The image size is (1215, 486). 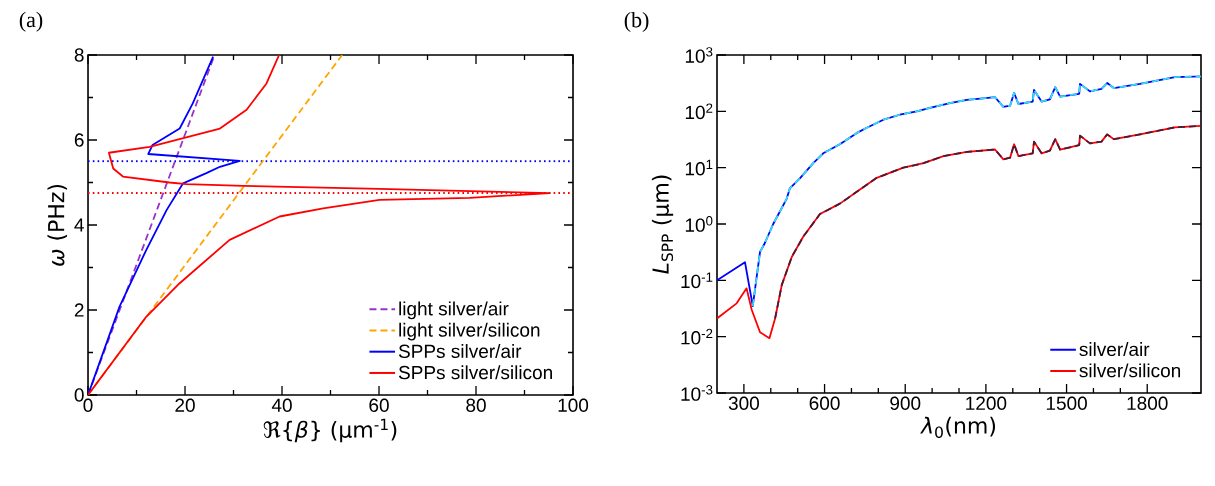 What do you see at coordinates (697, 393) in the screenshot?
I see `y-tick-label: 10$^{-3}$` at bounding box center [697, 393].